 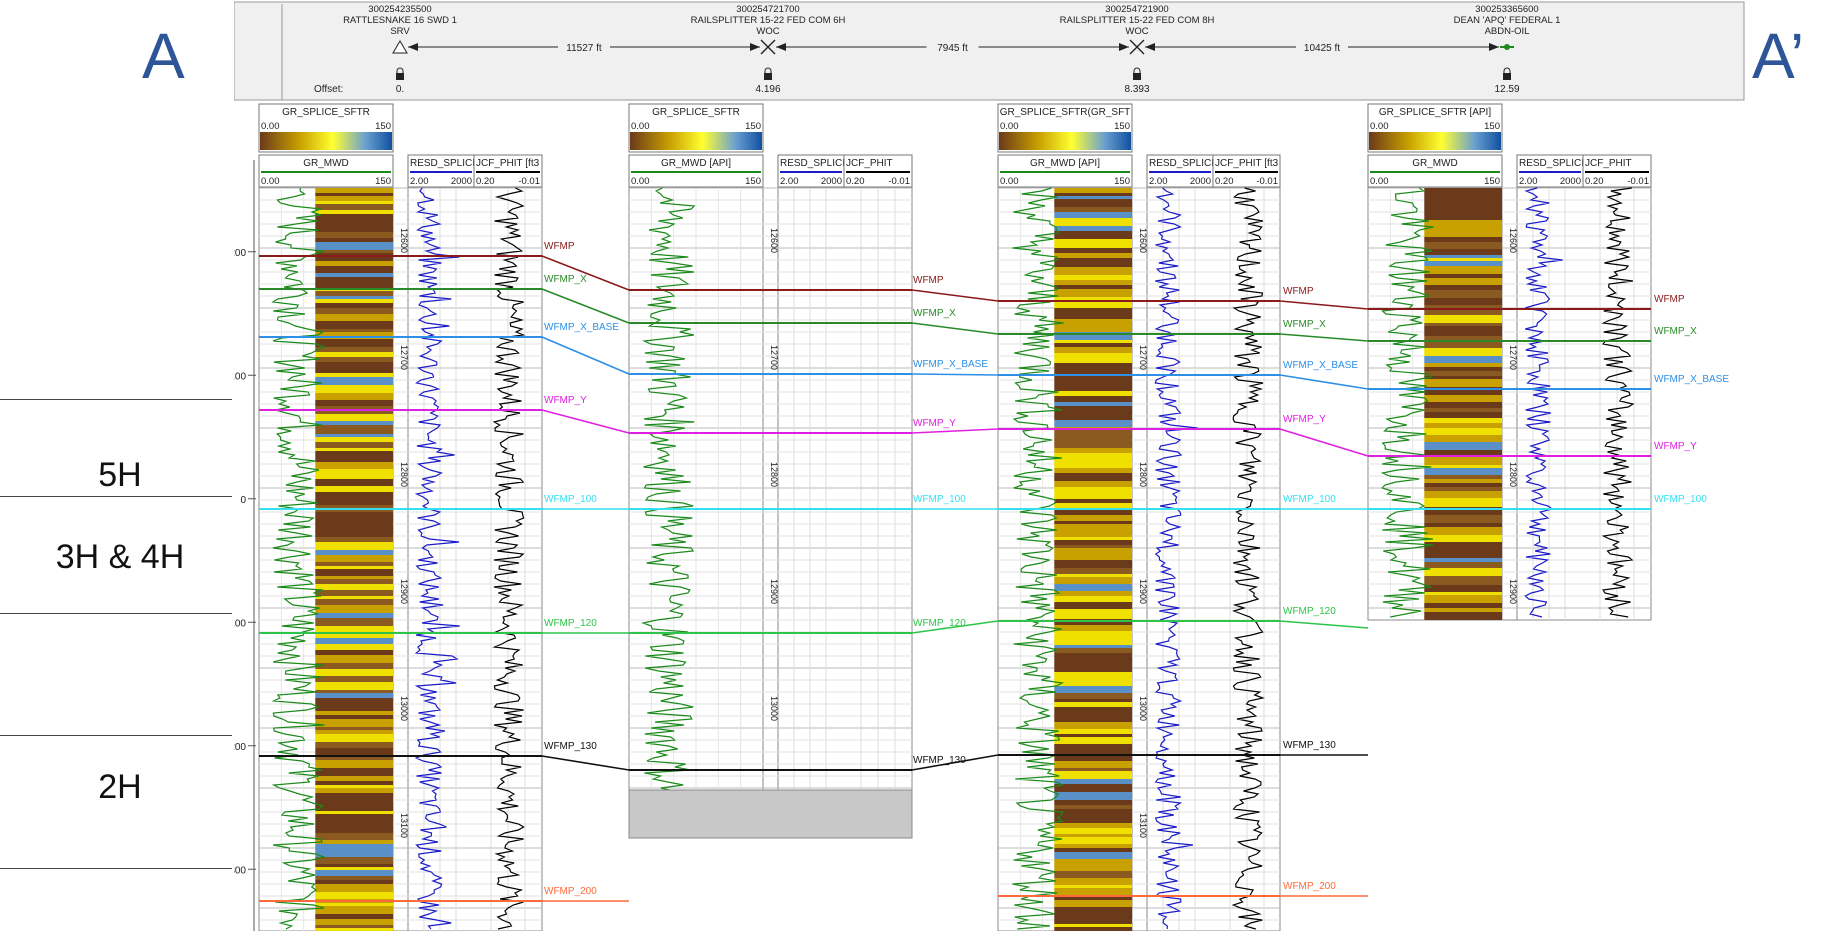 What do you see at coordinates (1143, 591) in the screenshot?
I see `md-depth-label: 12900` at bounding box center [1143, 591].